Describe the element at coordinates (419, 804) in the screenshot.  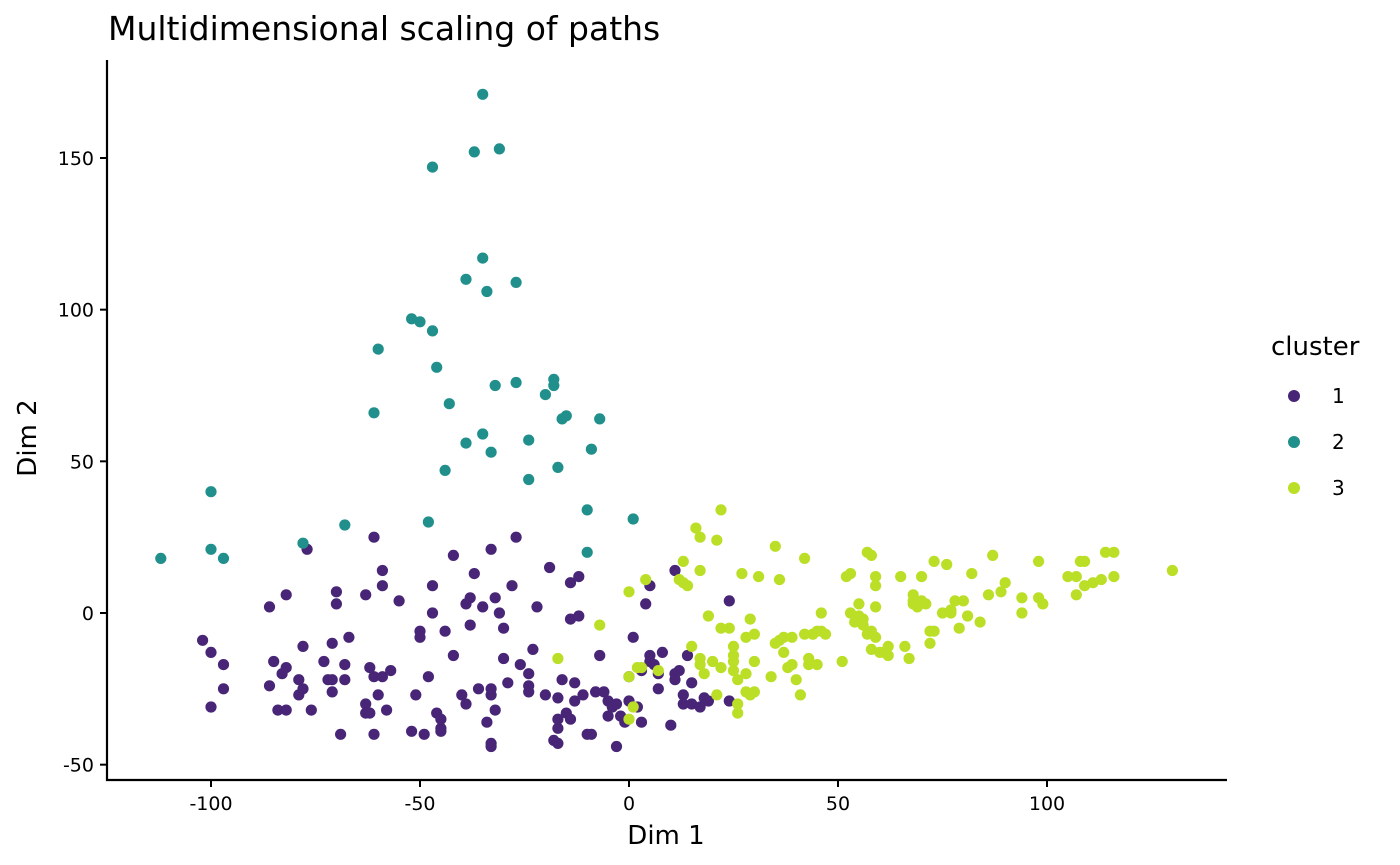
I see `x-tick-label: -50` at that location.